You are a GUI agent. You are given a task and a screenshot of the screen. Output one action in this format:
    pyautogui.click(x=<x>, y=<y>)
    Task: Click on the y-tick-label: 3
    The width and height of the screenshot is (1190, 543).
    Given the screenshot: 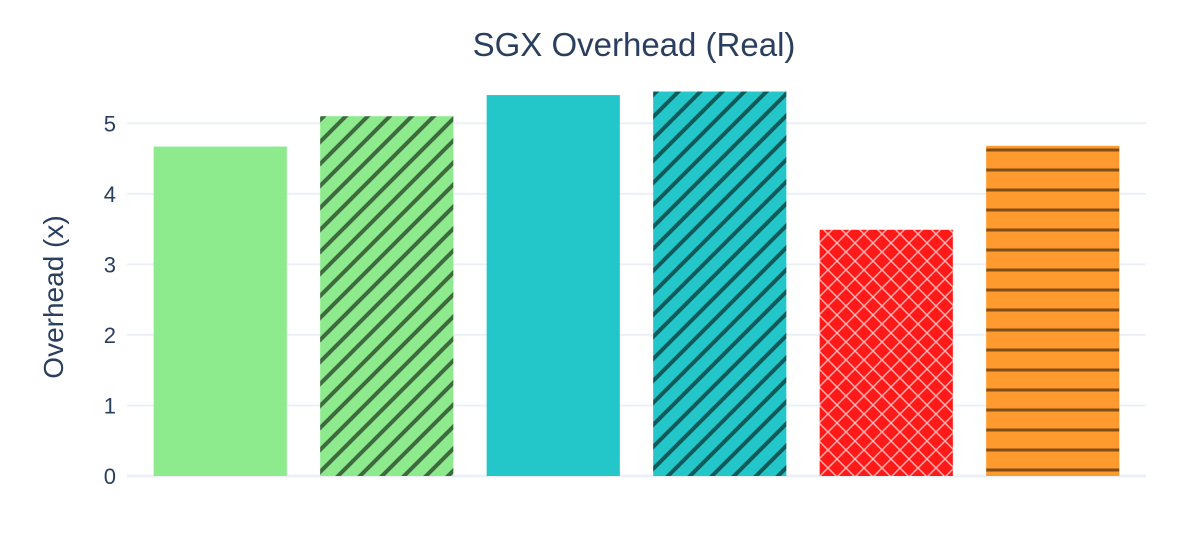 What is the action you would take?
    pyautogui.click(x=110, y=264)
    